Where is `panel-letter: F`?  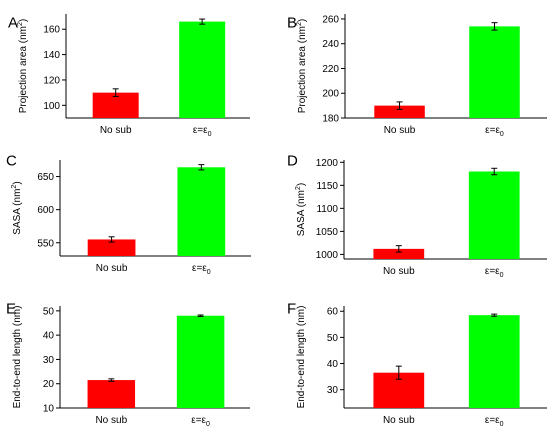 panel-letter: F is located at coordinates (291, 308).